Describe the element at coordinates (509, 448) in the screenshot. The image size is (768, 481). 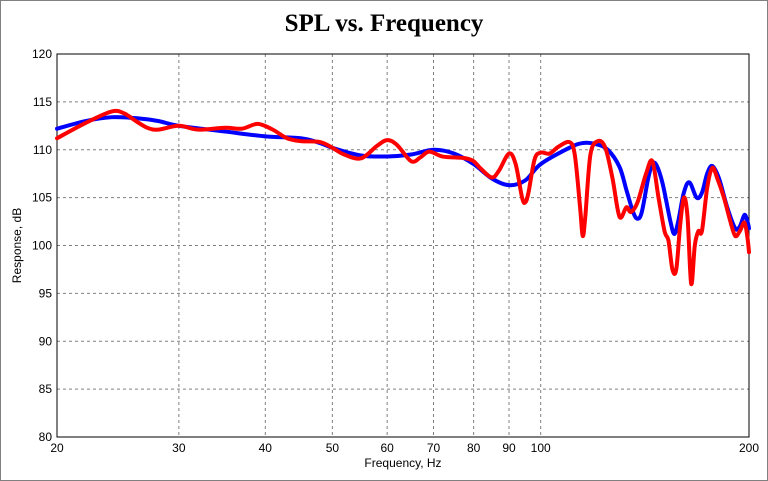
I see `x-tick-label: 90` at that location.